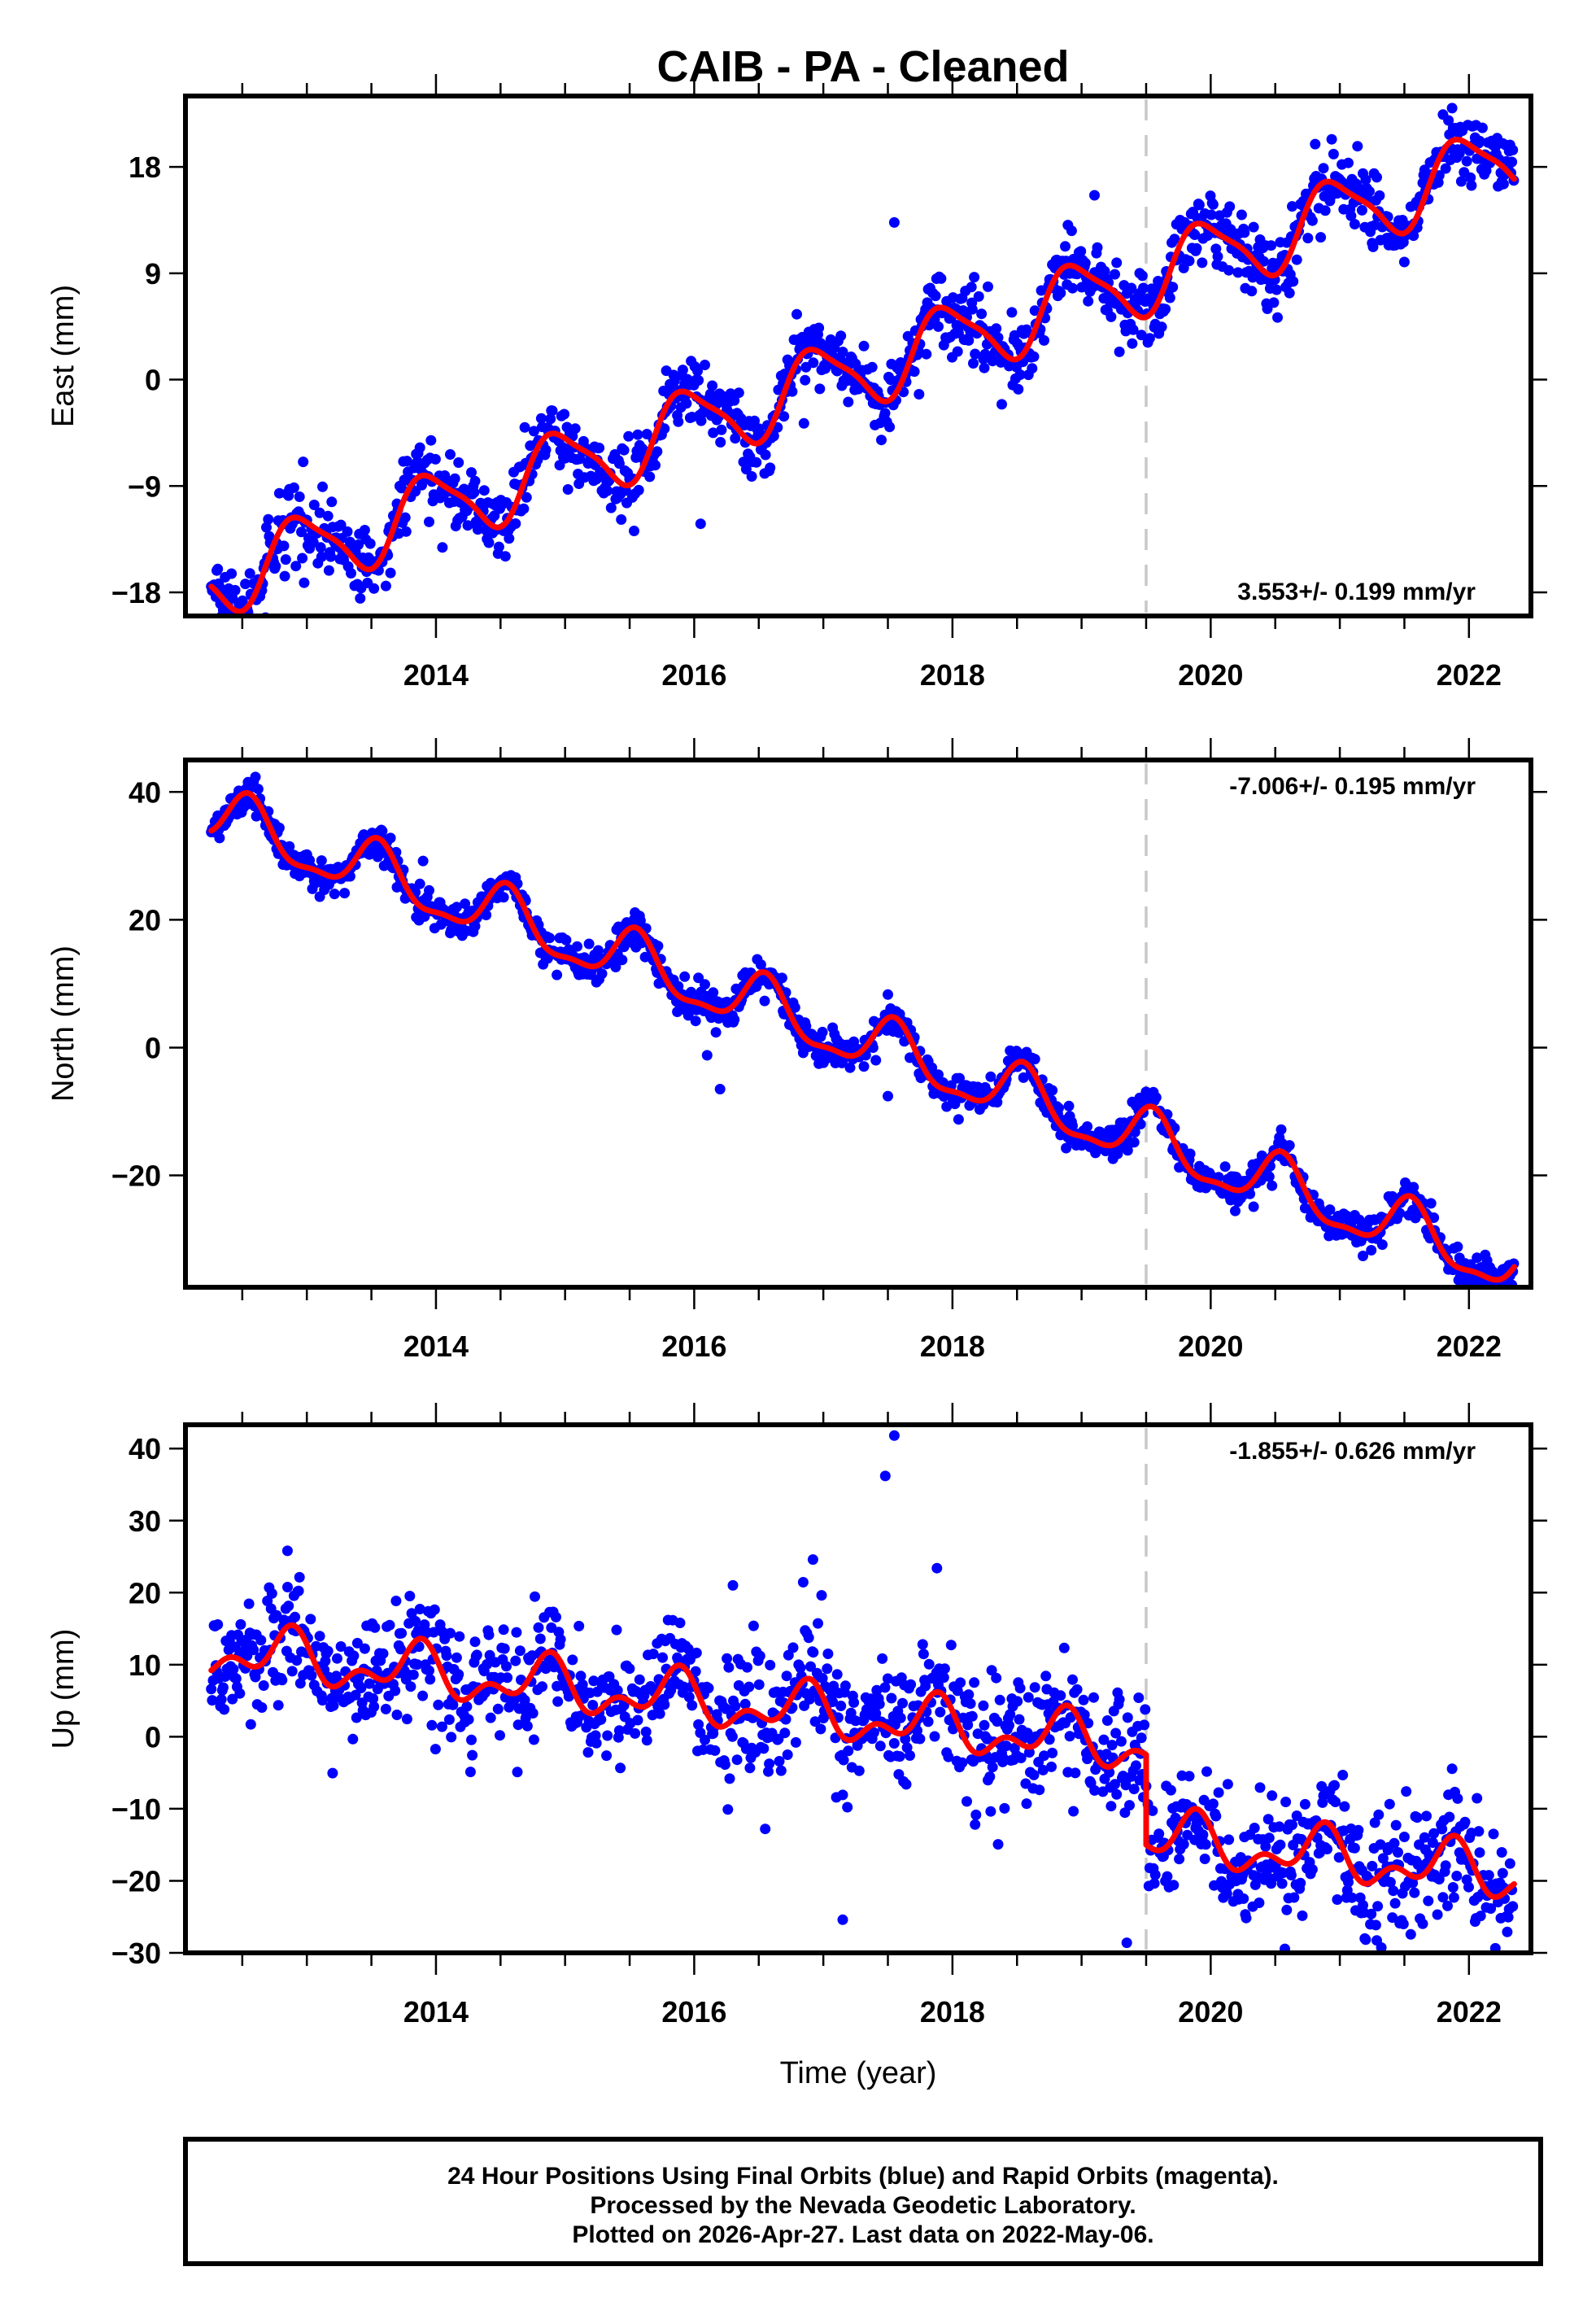 The height and width of the screenshot is (2306, 1596). I want to click on y-axis-label: East (mm), so click(63, 356).